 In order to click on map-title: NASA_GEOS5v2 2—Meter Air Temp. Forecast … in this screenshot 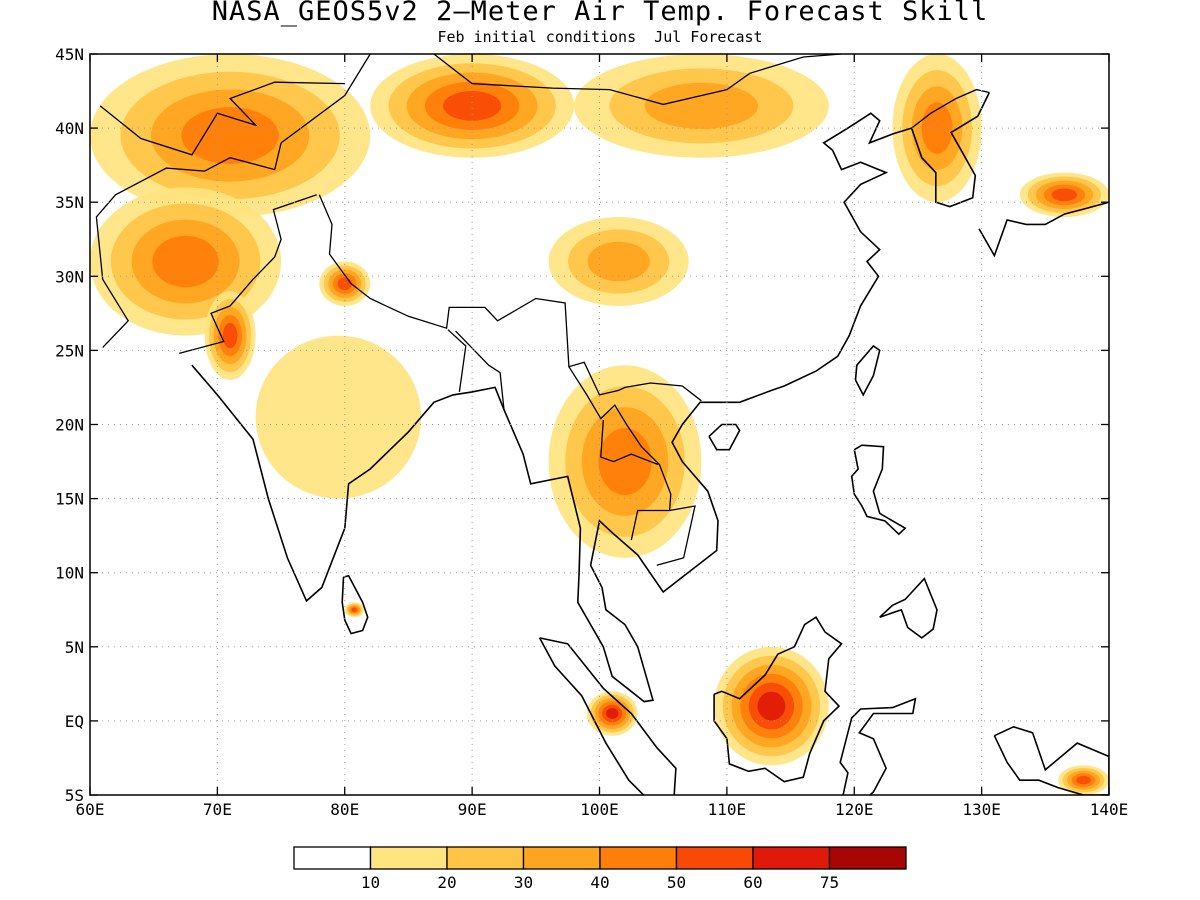, I will do `click(600, 13)`.